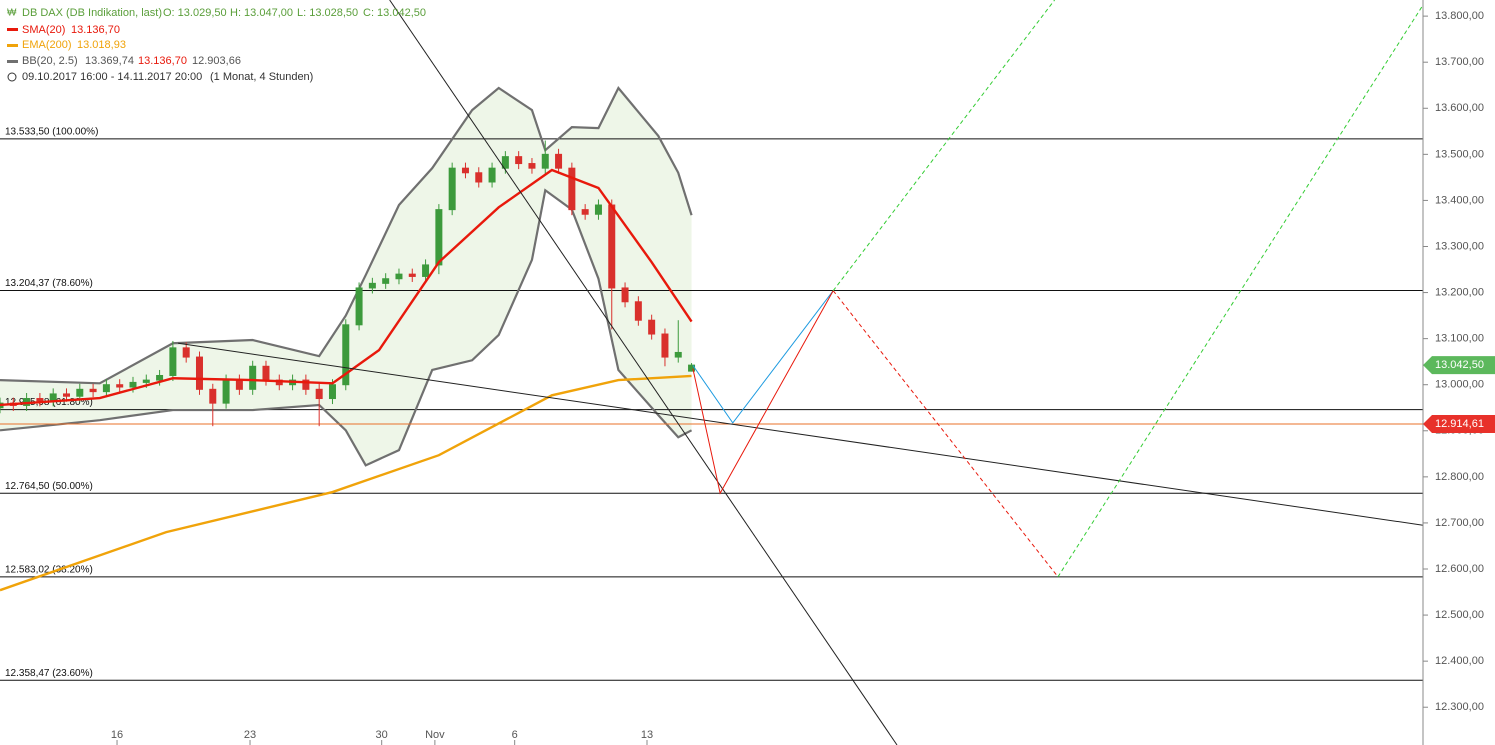  I want to click on ema-name: EMA(200), so click(47, 45).